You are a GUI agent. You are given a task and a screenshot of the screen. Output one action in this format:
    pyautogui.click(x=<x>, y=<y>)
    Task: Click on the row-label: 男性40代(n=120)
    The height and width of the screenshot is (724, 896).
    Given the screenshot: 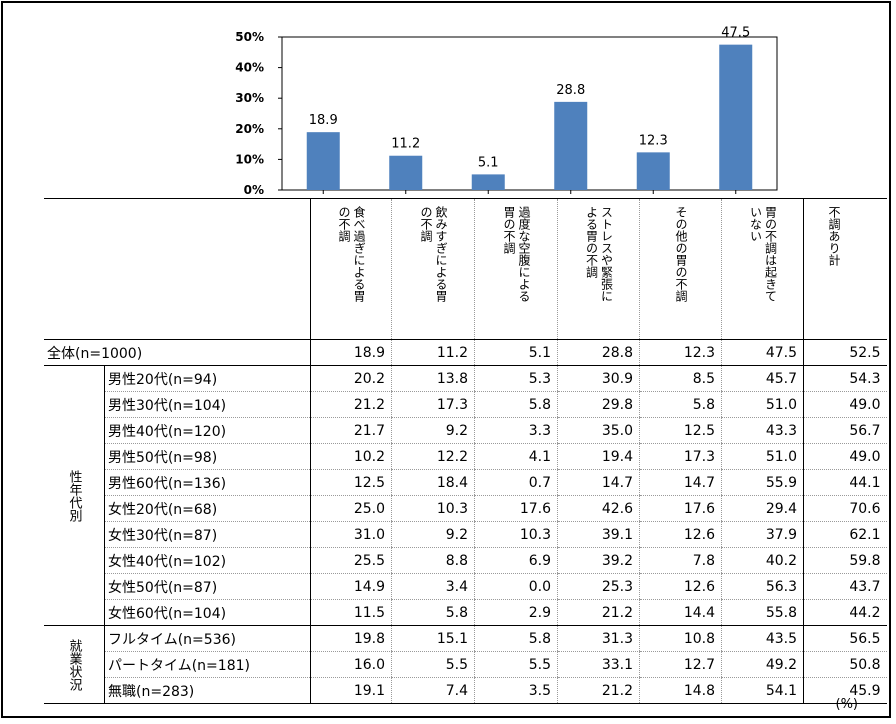 What is the action you would take?
    pyautogui.click(x=207, y=430)
    